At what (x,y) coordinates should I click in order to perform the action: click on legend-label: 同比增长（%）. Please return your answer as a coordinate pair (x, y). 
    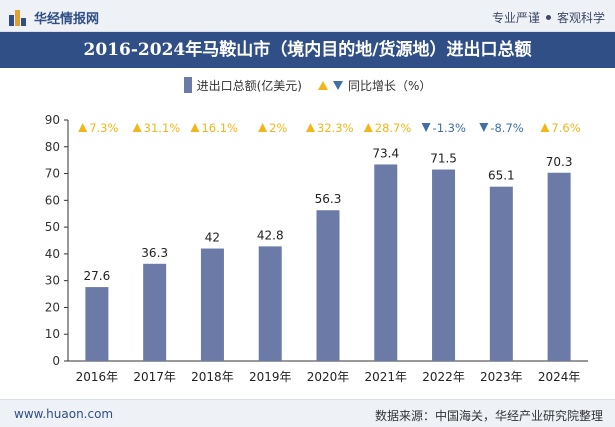
    Looking at the image, I should click on (389, 85).